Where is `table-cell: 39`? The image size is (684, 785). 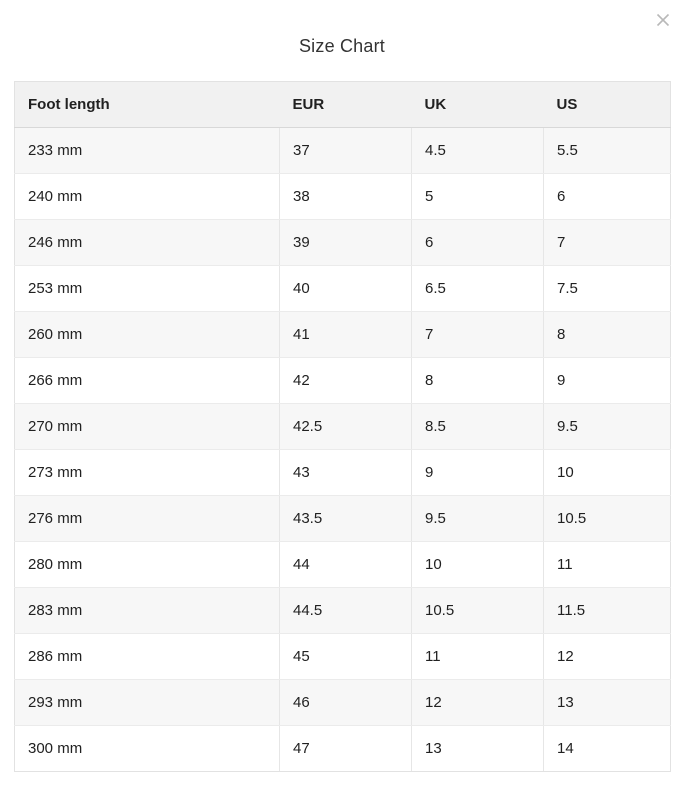
table-cell: 39 is located at coordinates (345, 242).